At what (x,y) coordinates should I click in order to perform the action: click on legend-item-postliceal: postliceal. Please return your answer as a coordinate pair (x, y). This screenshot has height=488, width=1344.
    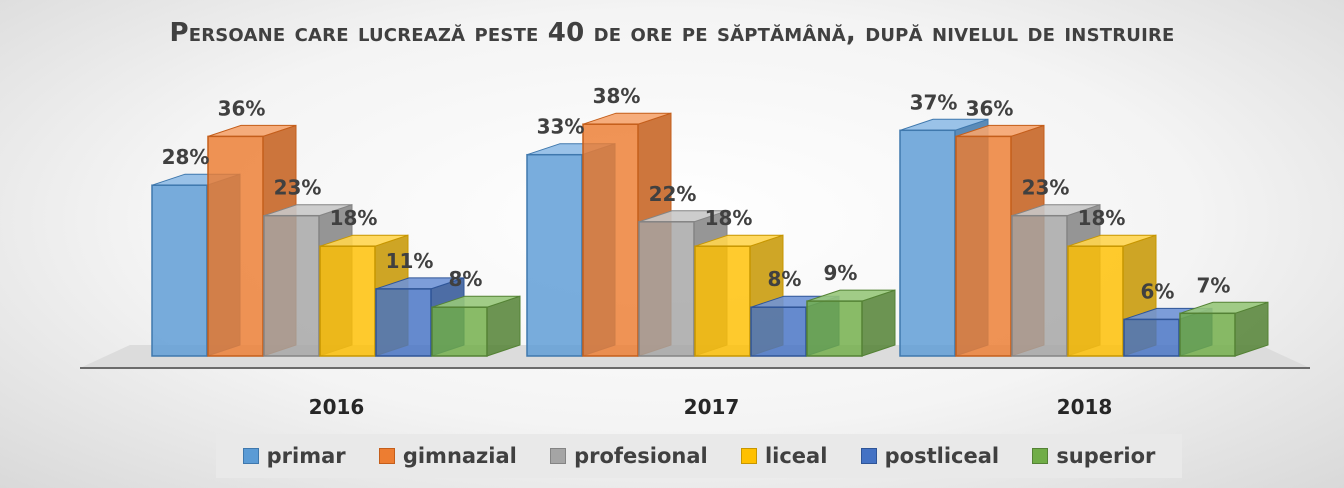
    Looking at the image, I should click on (930, 456).